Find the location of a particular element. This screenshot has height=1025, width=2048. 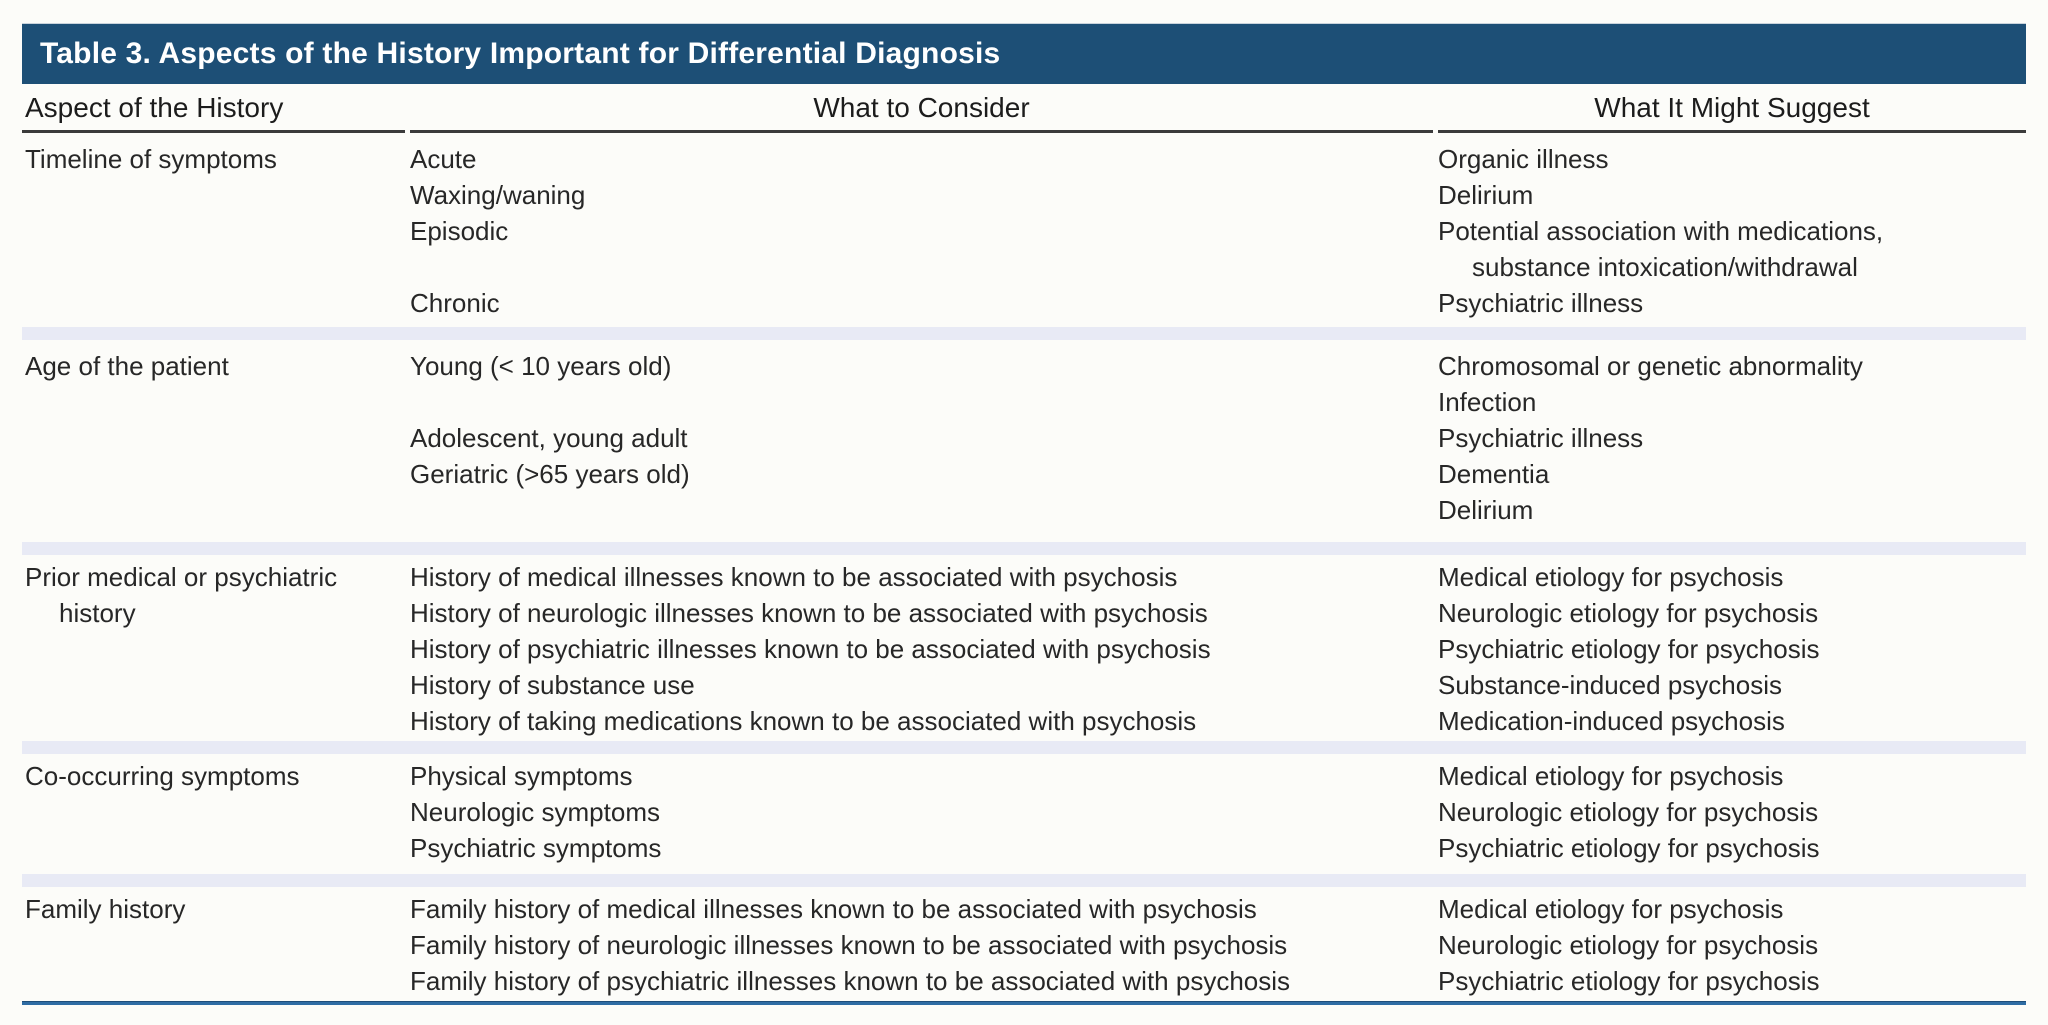

text-line: Waxing/waning is located at coordinates (498, 195).